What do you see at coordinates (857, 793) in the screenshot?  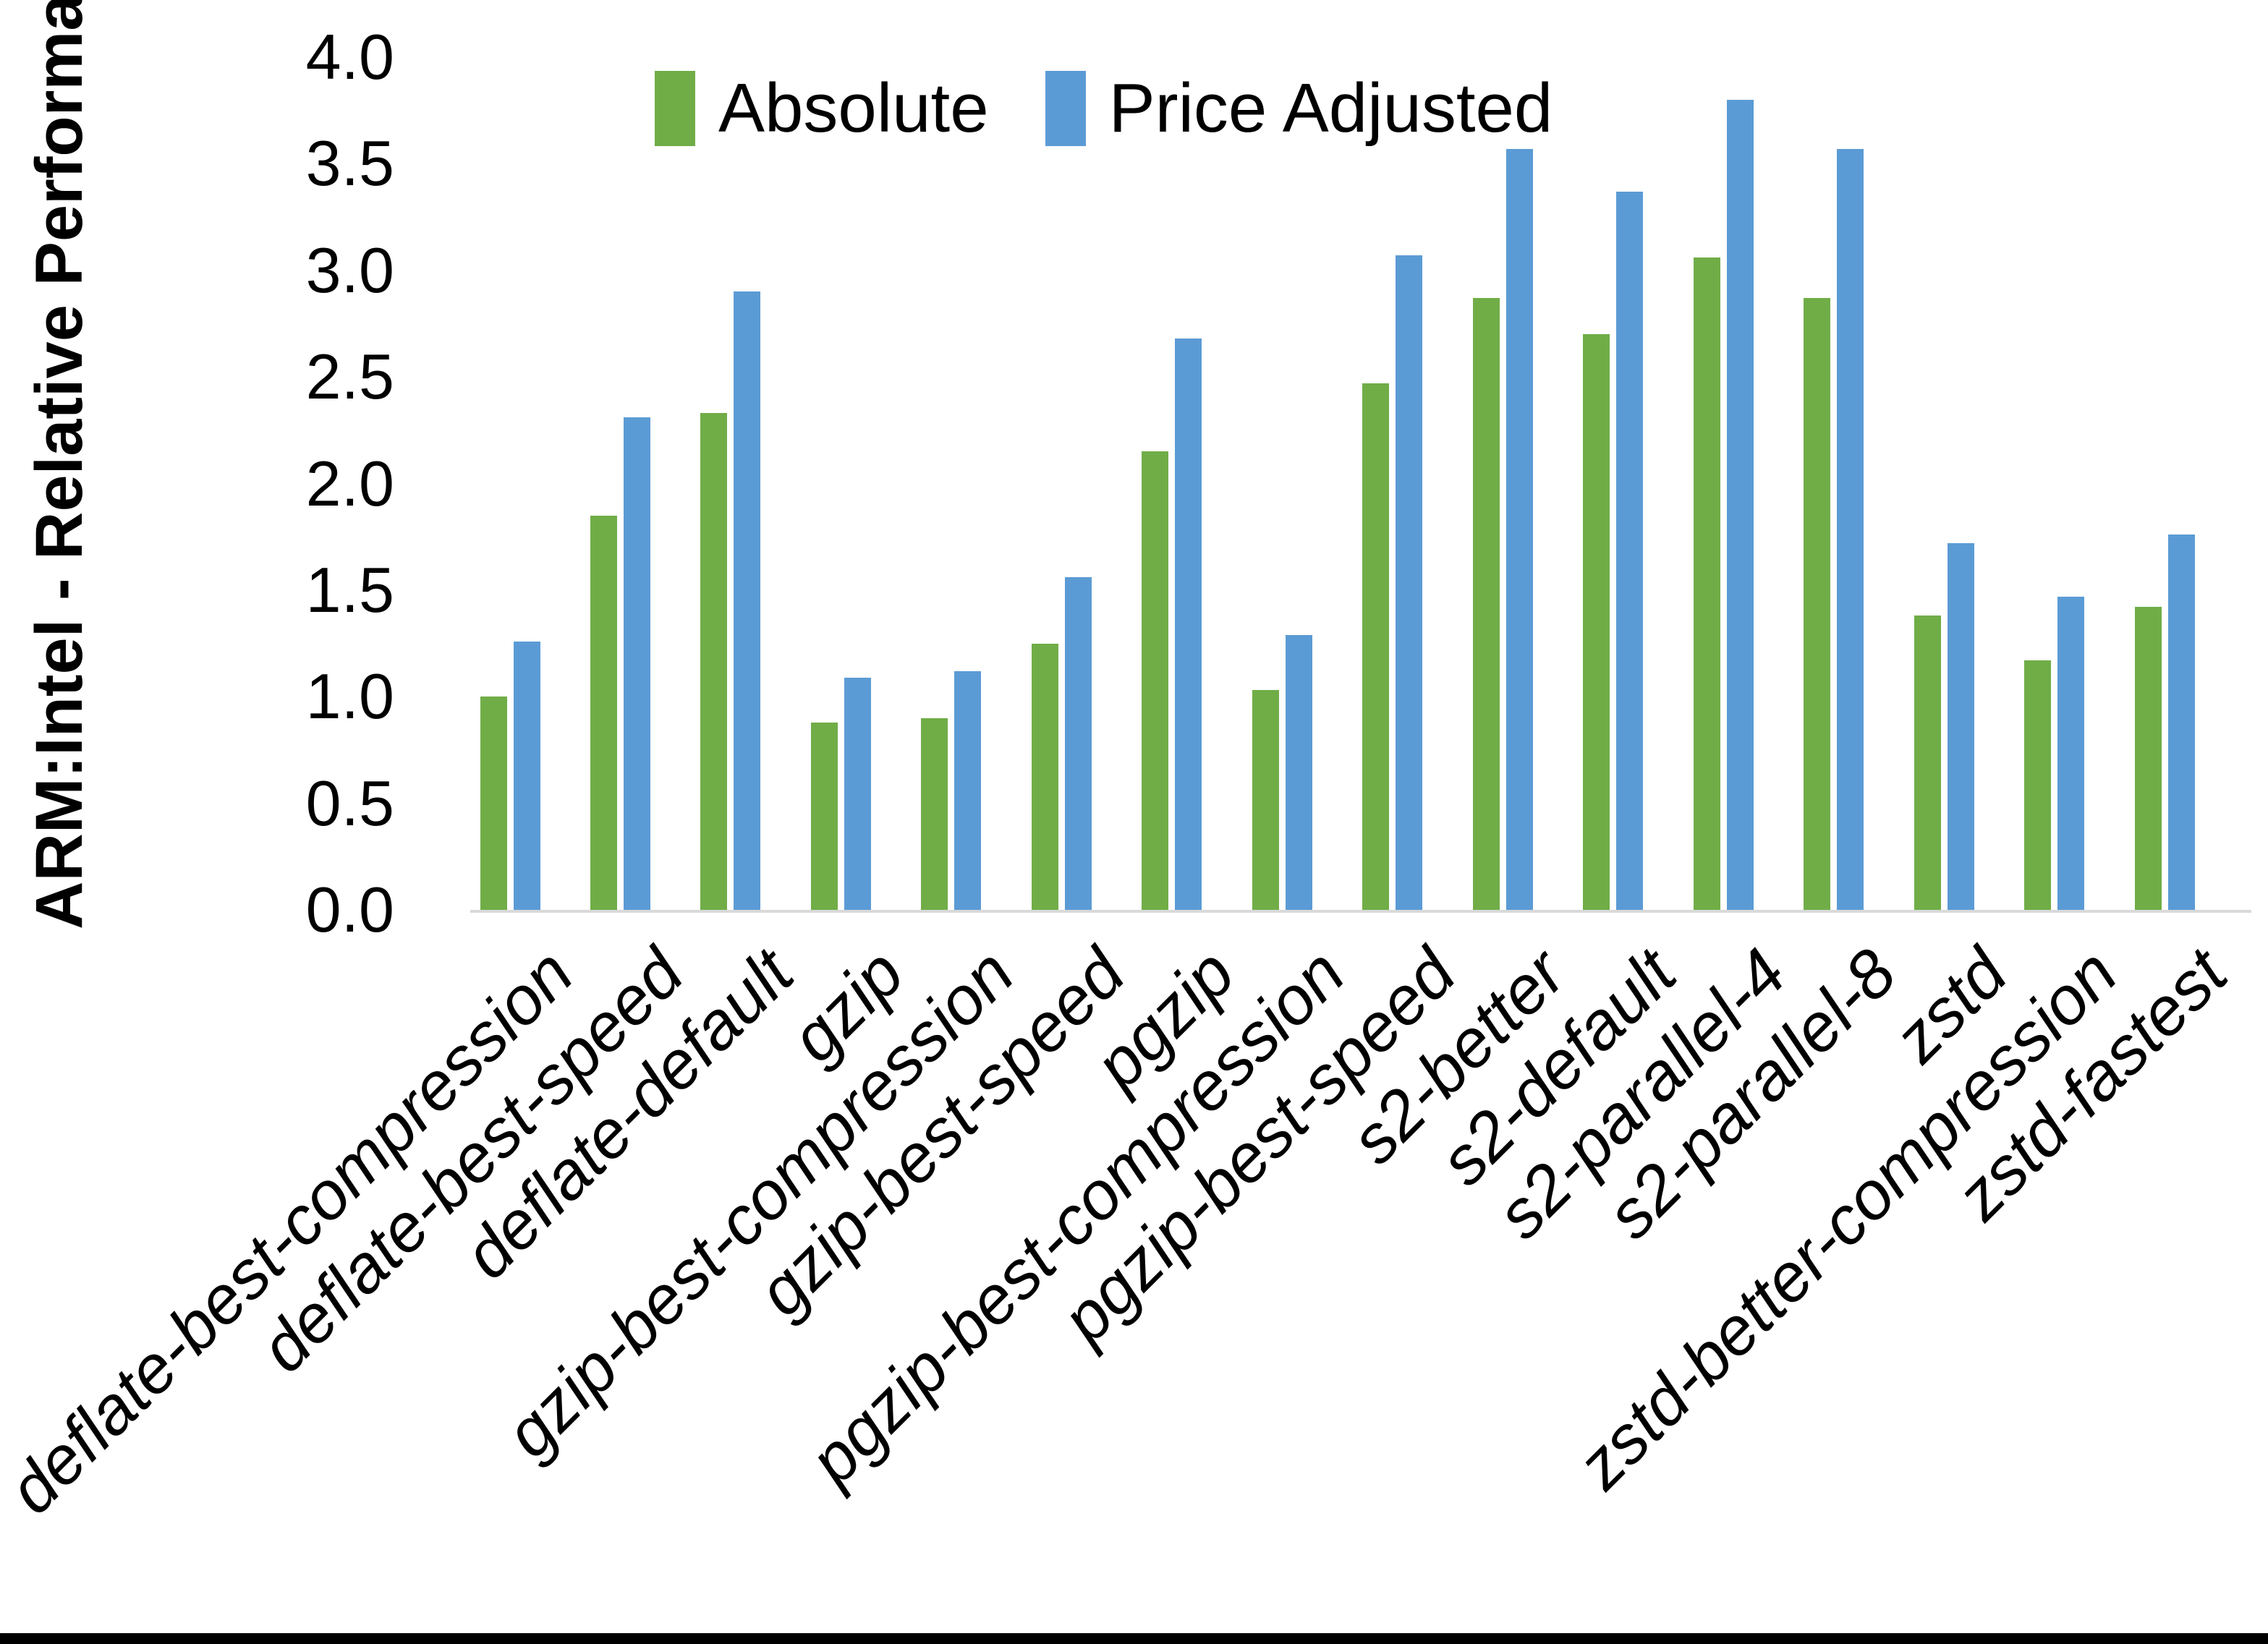 I see `bar-price-adjusted-gzip` at bounding box center [857, 793].